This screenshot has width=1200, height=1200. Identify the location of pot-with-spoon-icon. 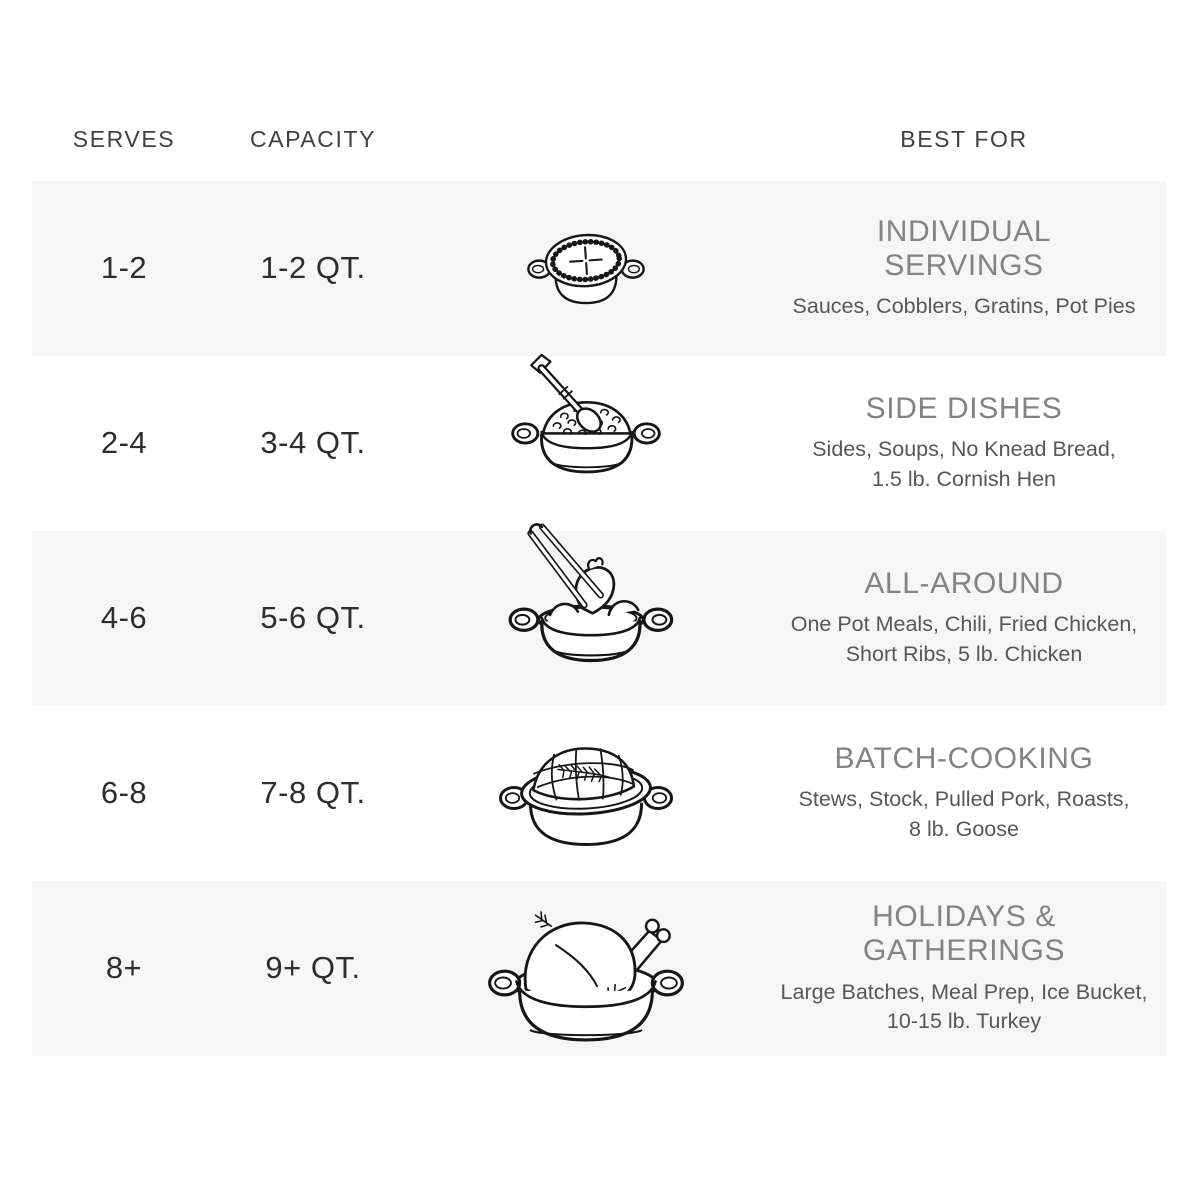
(586, 417).